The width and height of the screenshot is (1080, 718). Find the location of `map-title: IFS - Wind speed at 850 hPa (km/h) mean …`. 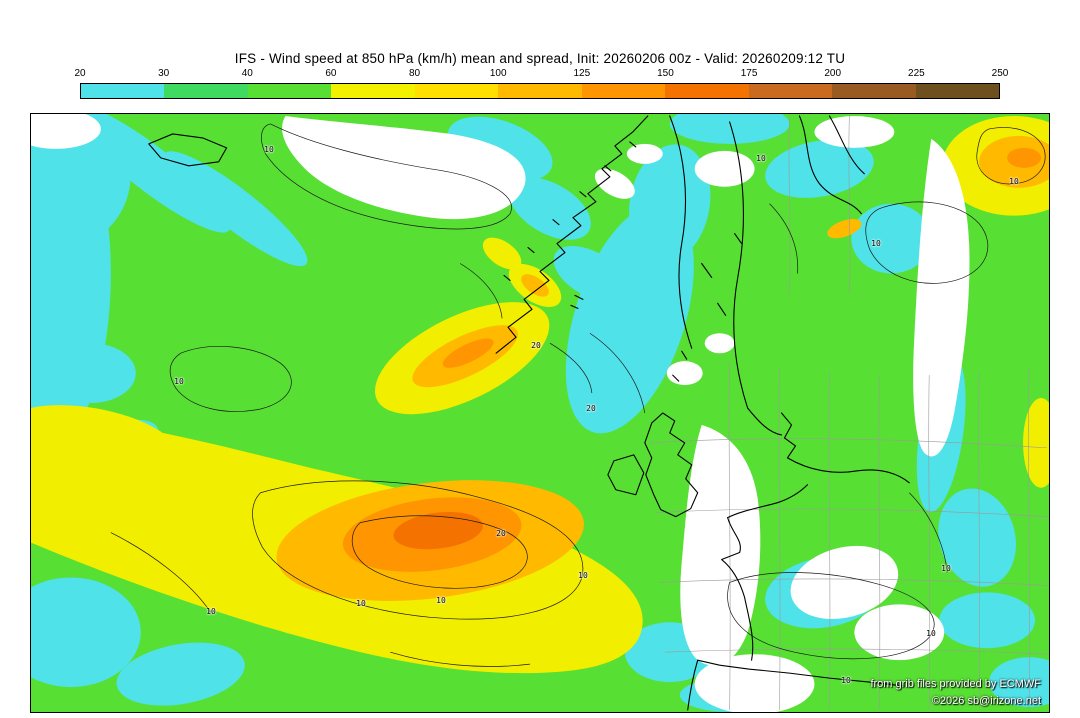

map-title: IFS - Wind speed at 850 hPa (km/h) mean … is located at coordinates (540, 58).